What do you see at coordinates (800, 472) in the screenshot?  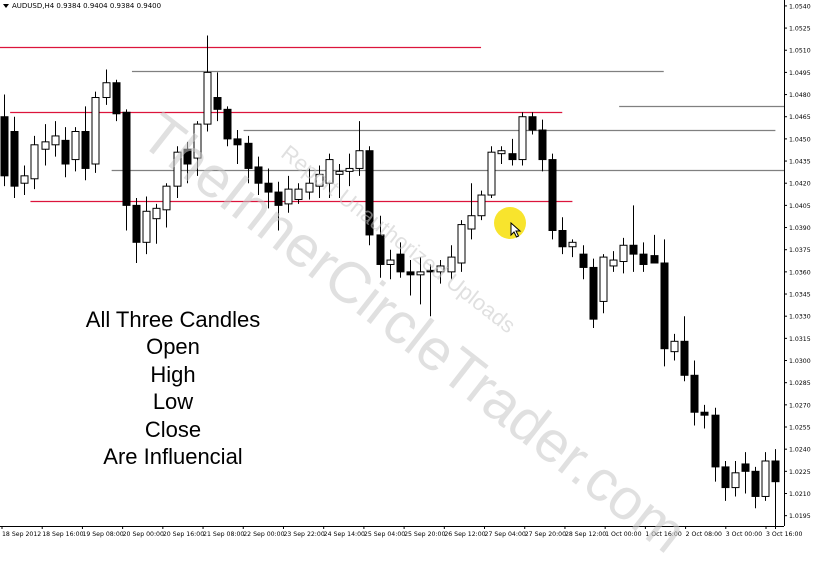 I see `price-tick-label: 1.0225` at bounding box center [800, 472].